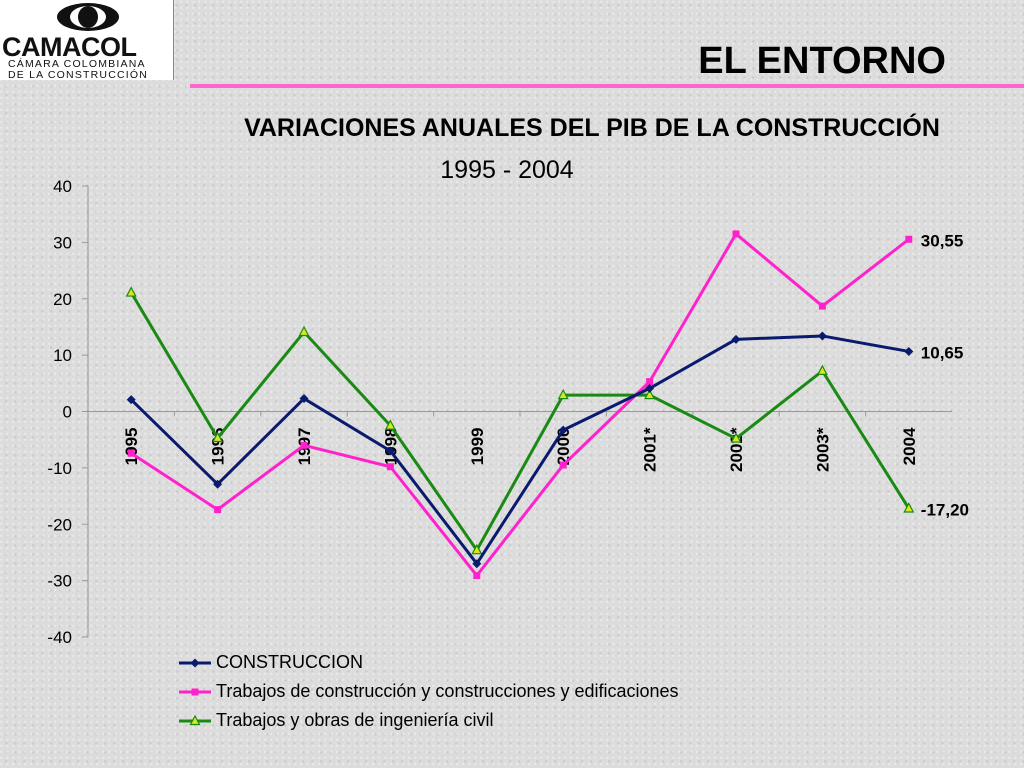 Image resolution: width=1024 pixels, height=768 pixels. I want to click on legend-item: CONSTRUCCION, so click(428, 662).